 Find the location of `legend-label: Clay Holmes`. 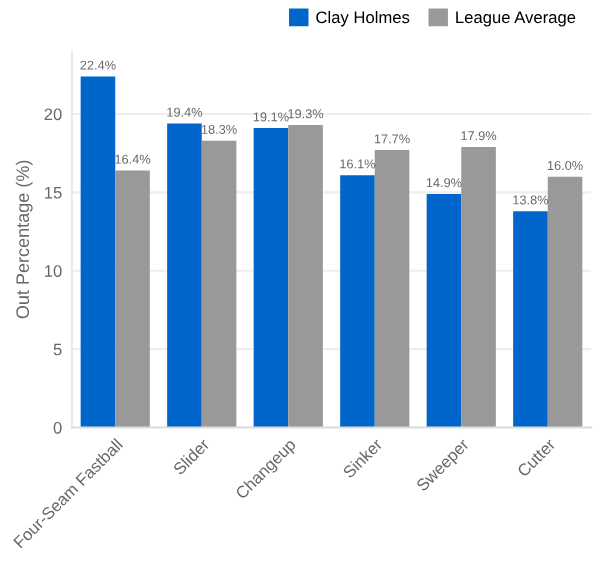

legend-label: Clay Holmes is located at coordinates (363, 18).